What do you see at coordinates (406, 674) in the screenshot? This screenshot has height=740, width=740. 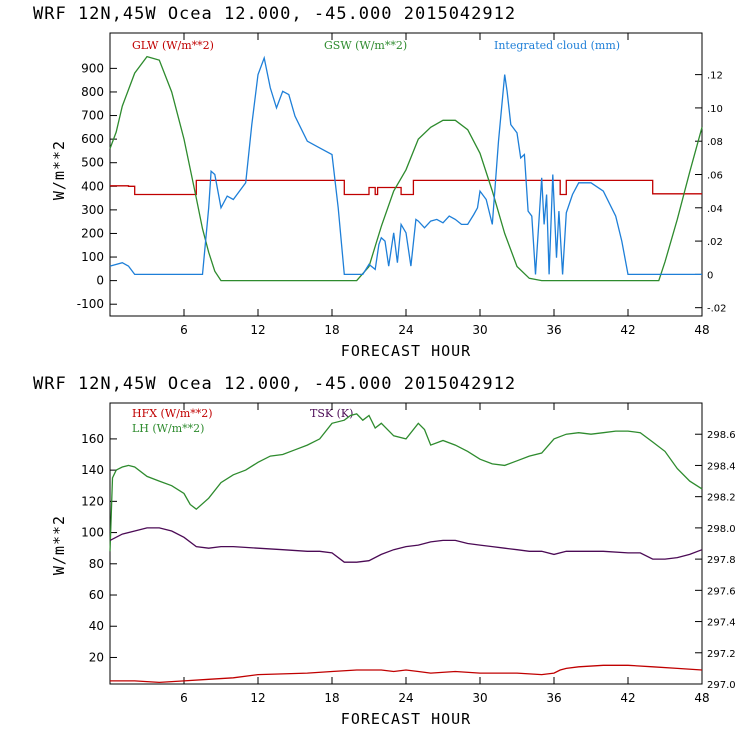 I see `chart2-series-1-line` at bounding box center [406, 674].